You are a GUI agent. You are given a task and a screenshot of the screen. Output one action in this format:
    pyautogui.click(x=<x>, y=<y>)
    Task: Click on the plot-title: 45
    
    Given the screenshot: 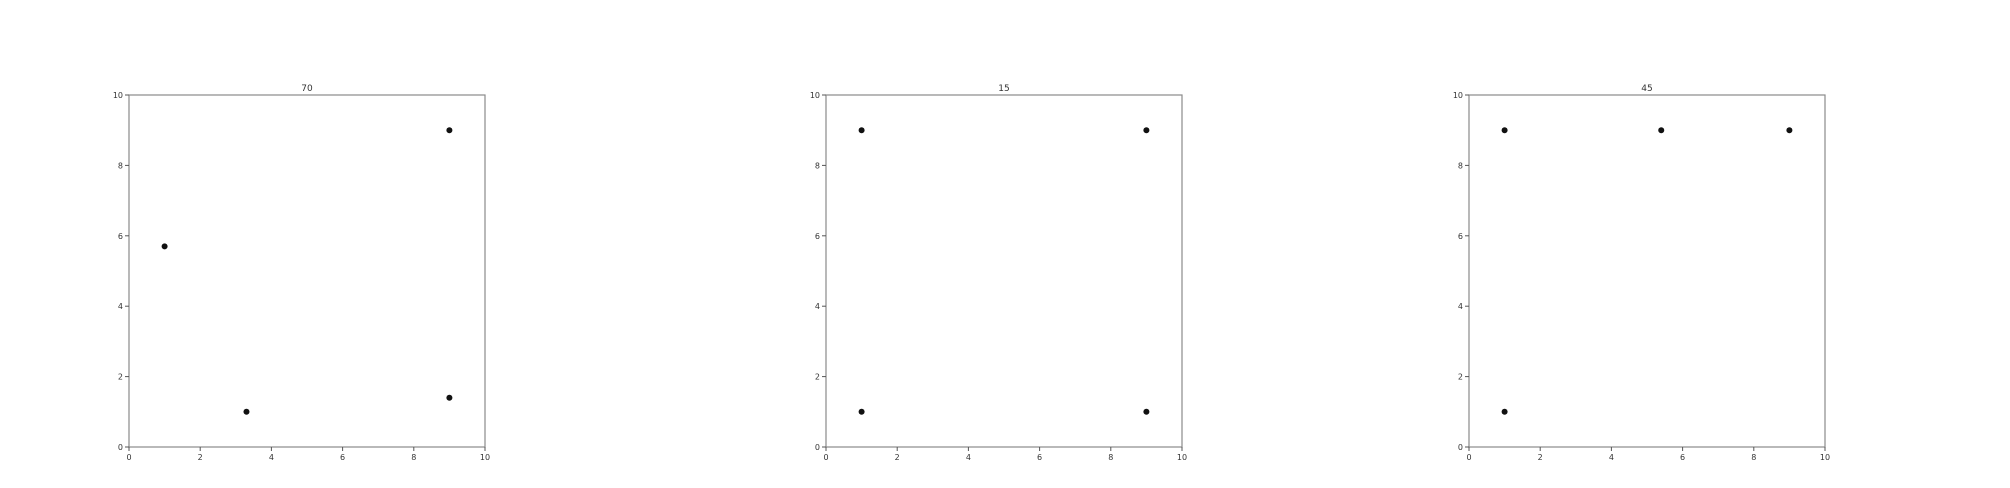 What is the action you would take?
    pyautogui.click(x=1646, y=89)
    